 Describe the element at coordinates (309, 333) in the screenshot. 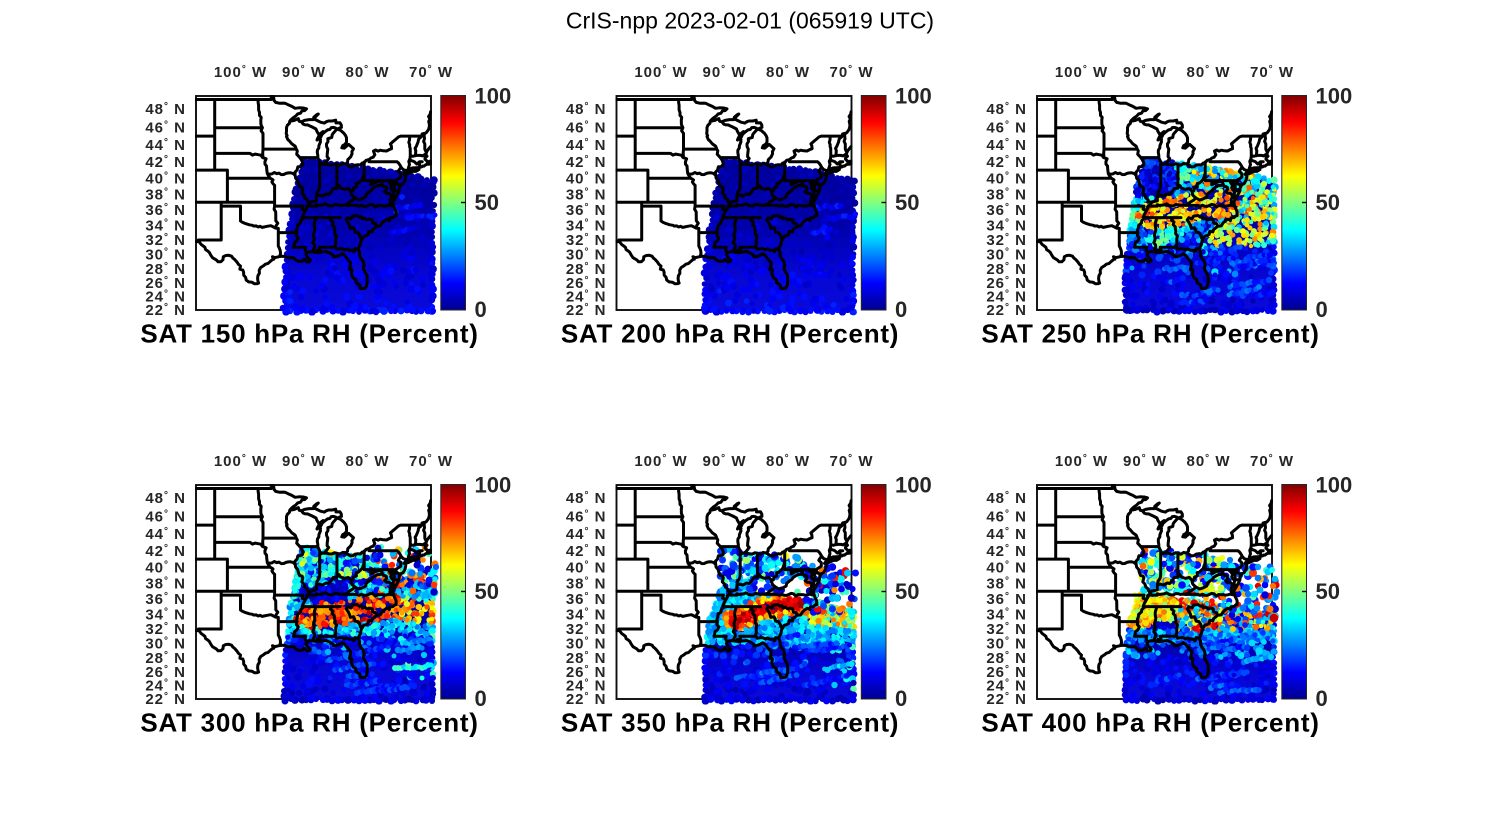

I see `svg-text: SAT 150 hPa RH (Percent)` at that location.